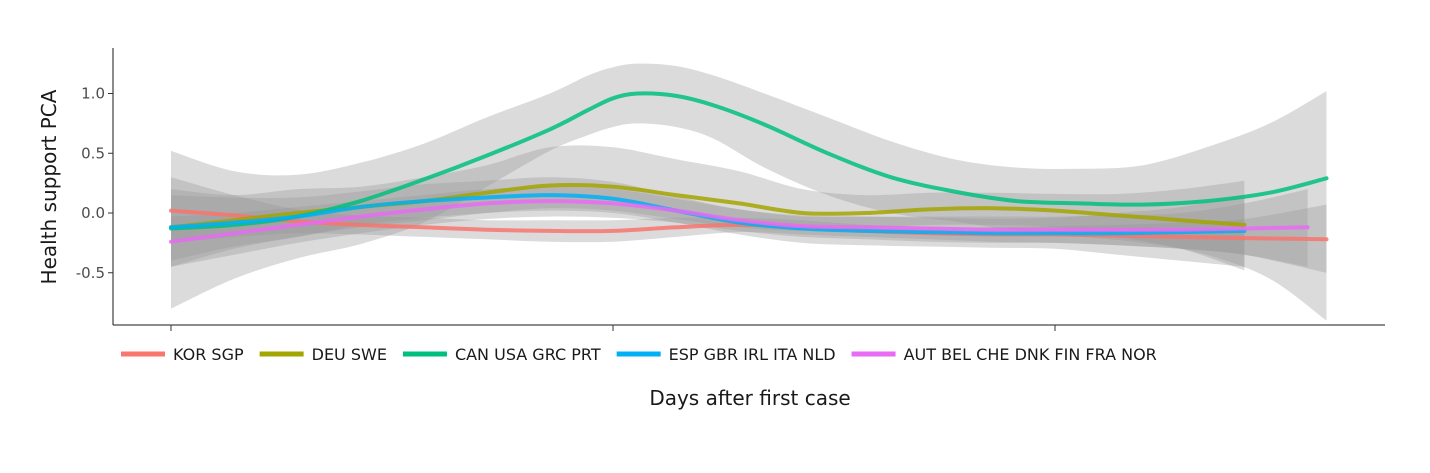 This screenshot has height=473, width=1430. I want to click on line-kor-sgp, so click(749, 225).